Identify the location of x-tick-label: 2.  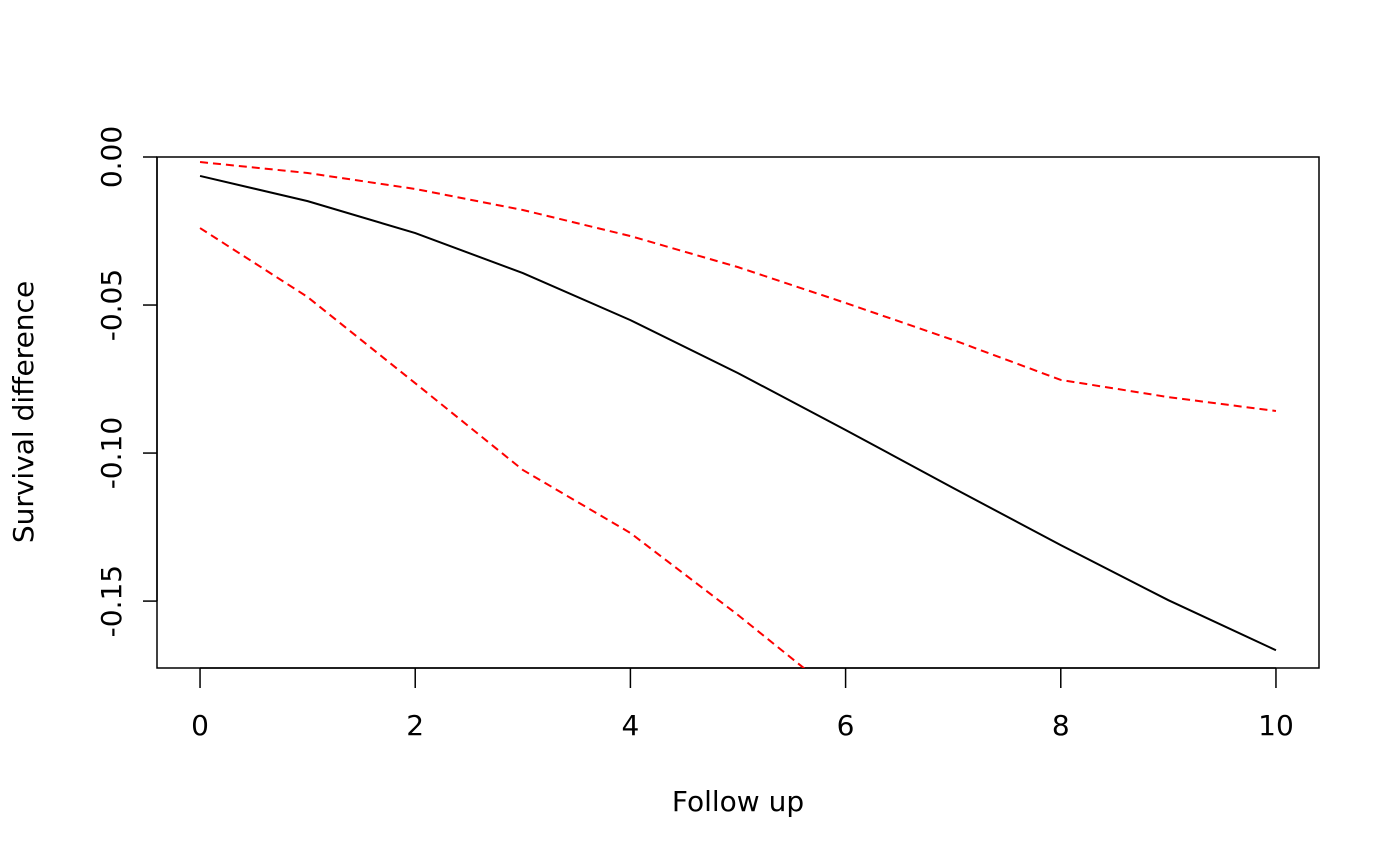
(415, 725).